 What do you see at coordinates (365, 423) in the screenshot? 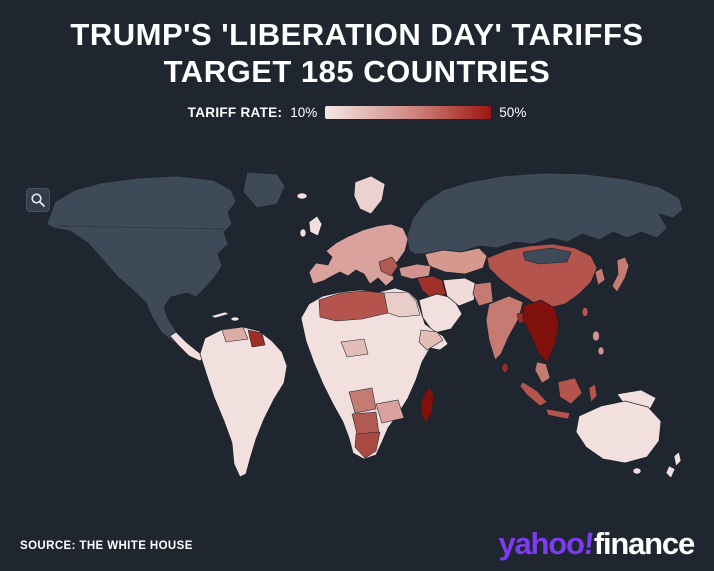
I see `region-namibia-botswana` at bounding box center [365, 423].